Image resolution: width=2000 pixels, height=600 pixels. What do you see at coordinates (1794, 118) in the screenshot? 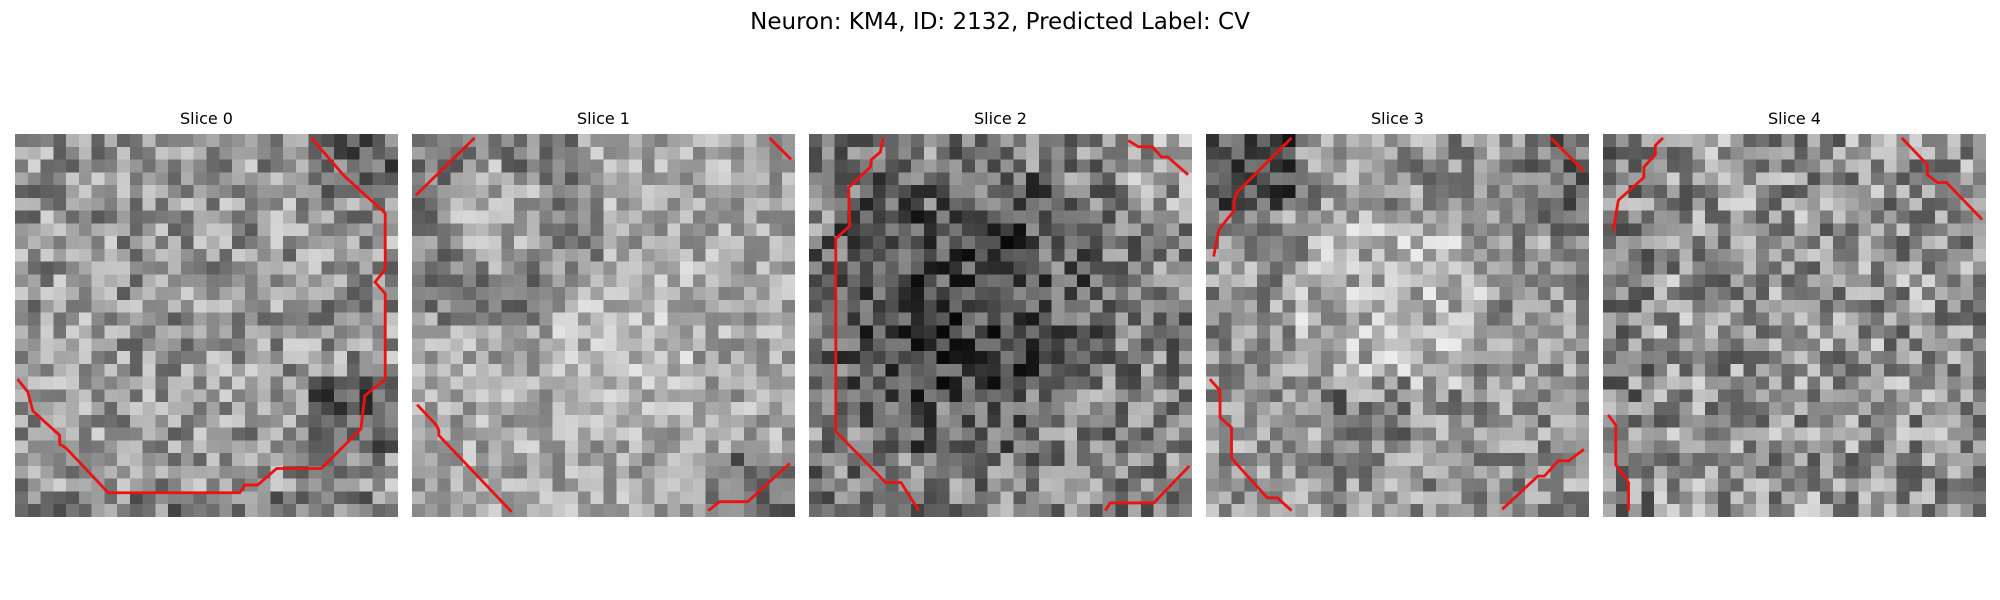
I see `slice-title-4: Slice 4` at bounding box center [1794, 118].